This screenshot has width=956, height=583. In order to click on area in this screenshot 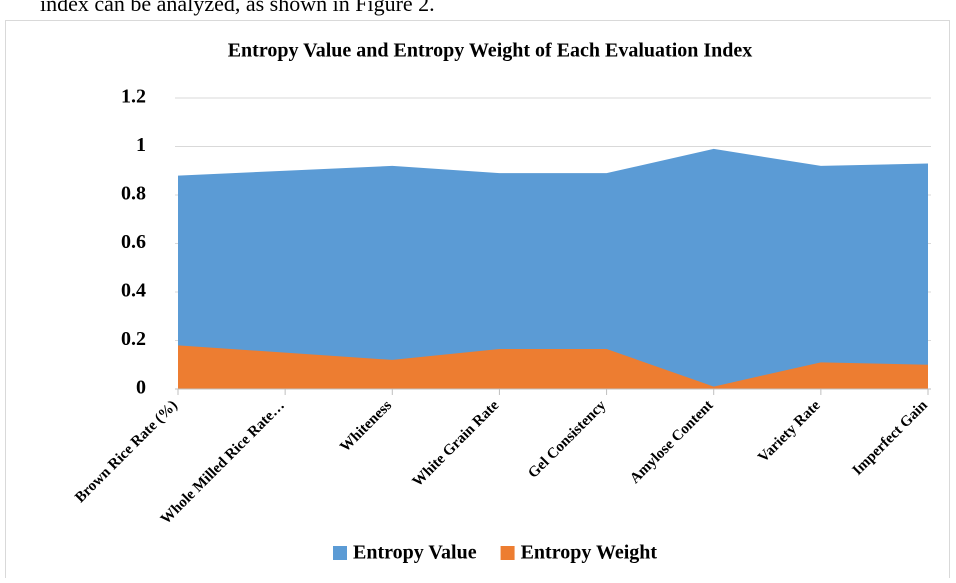, I will do `click(553, 367)`.